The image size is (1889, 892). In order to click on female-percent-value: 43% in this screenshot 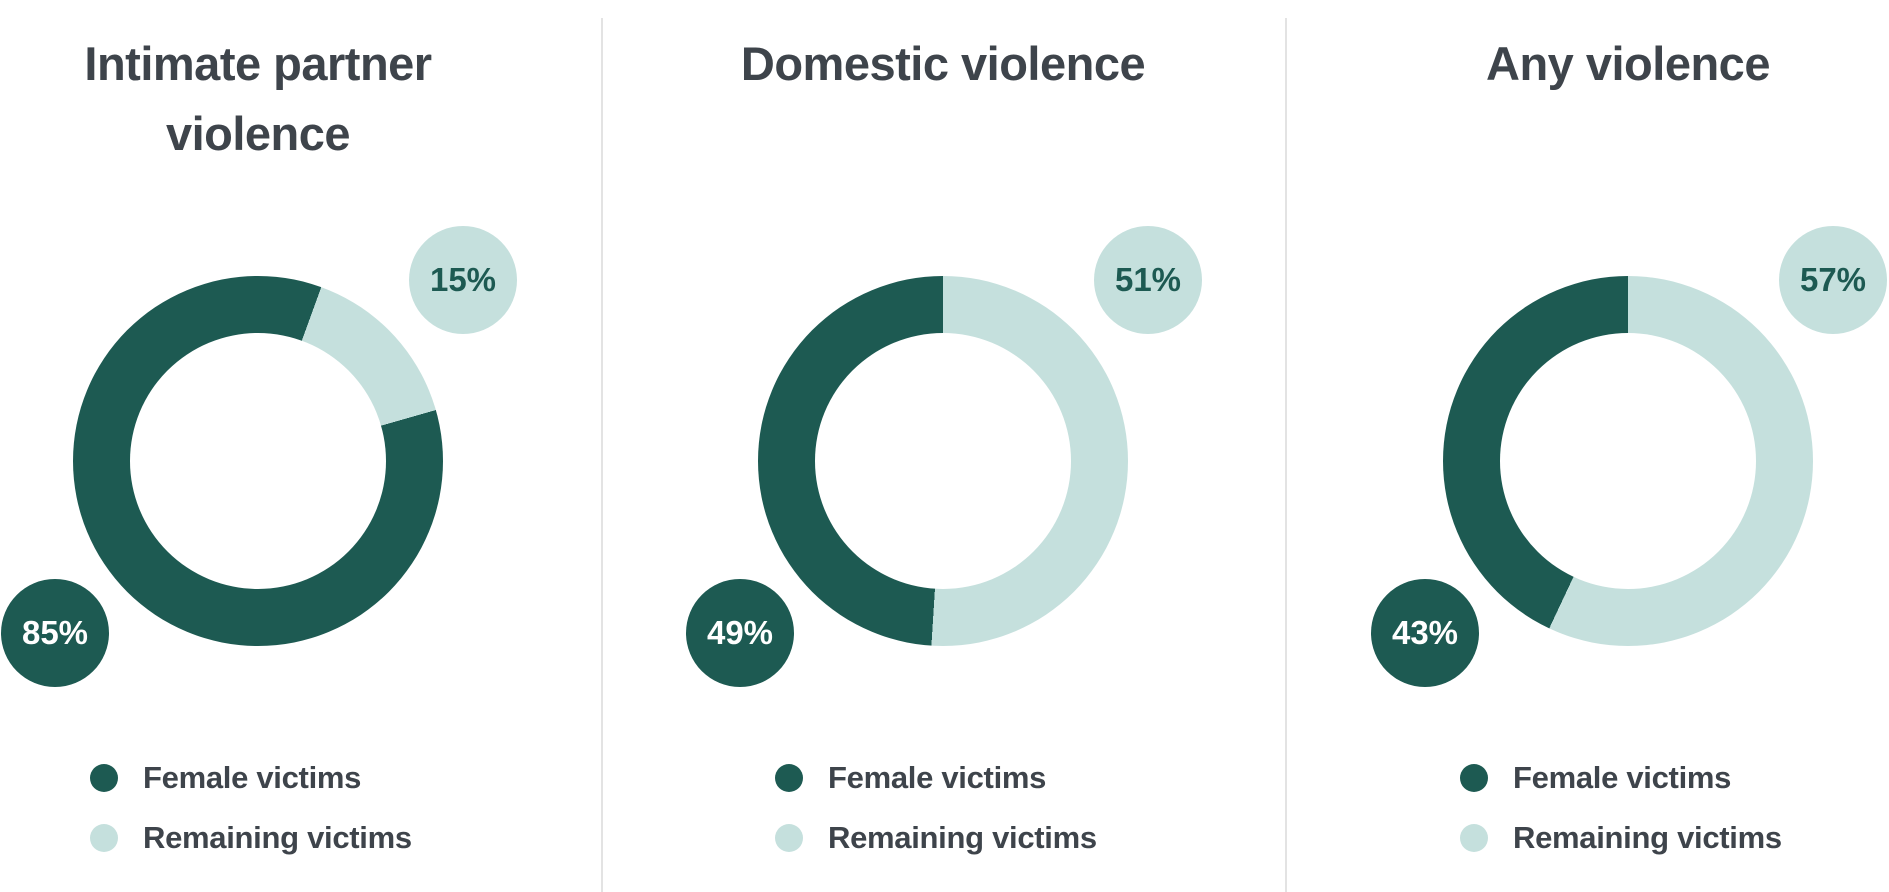, I will do `click(1425, 632)`.